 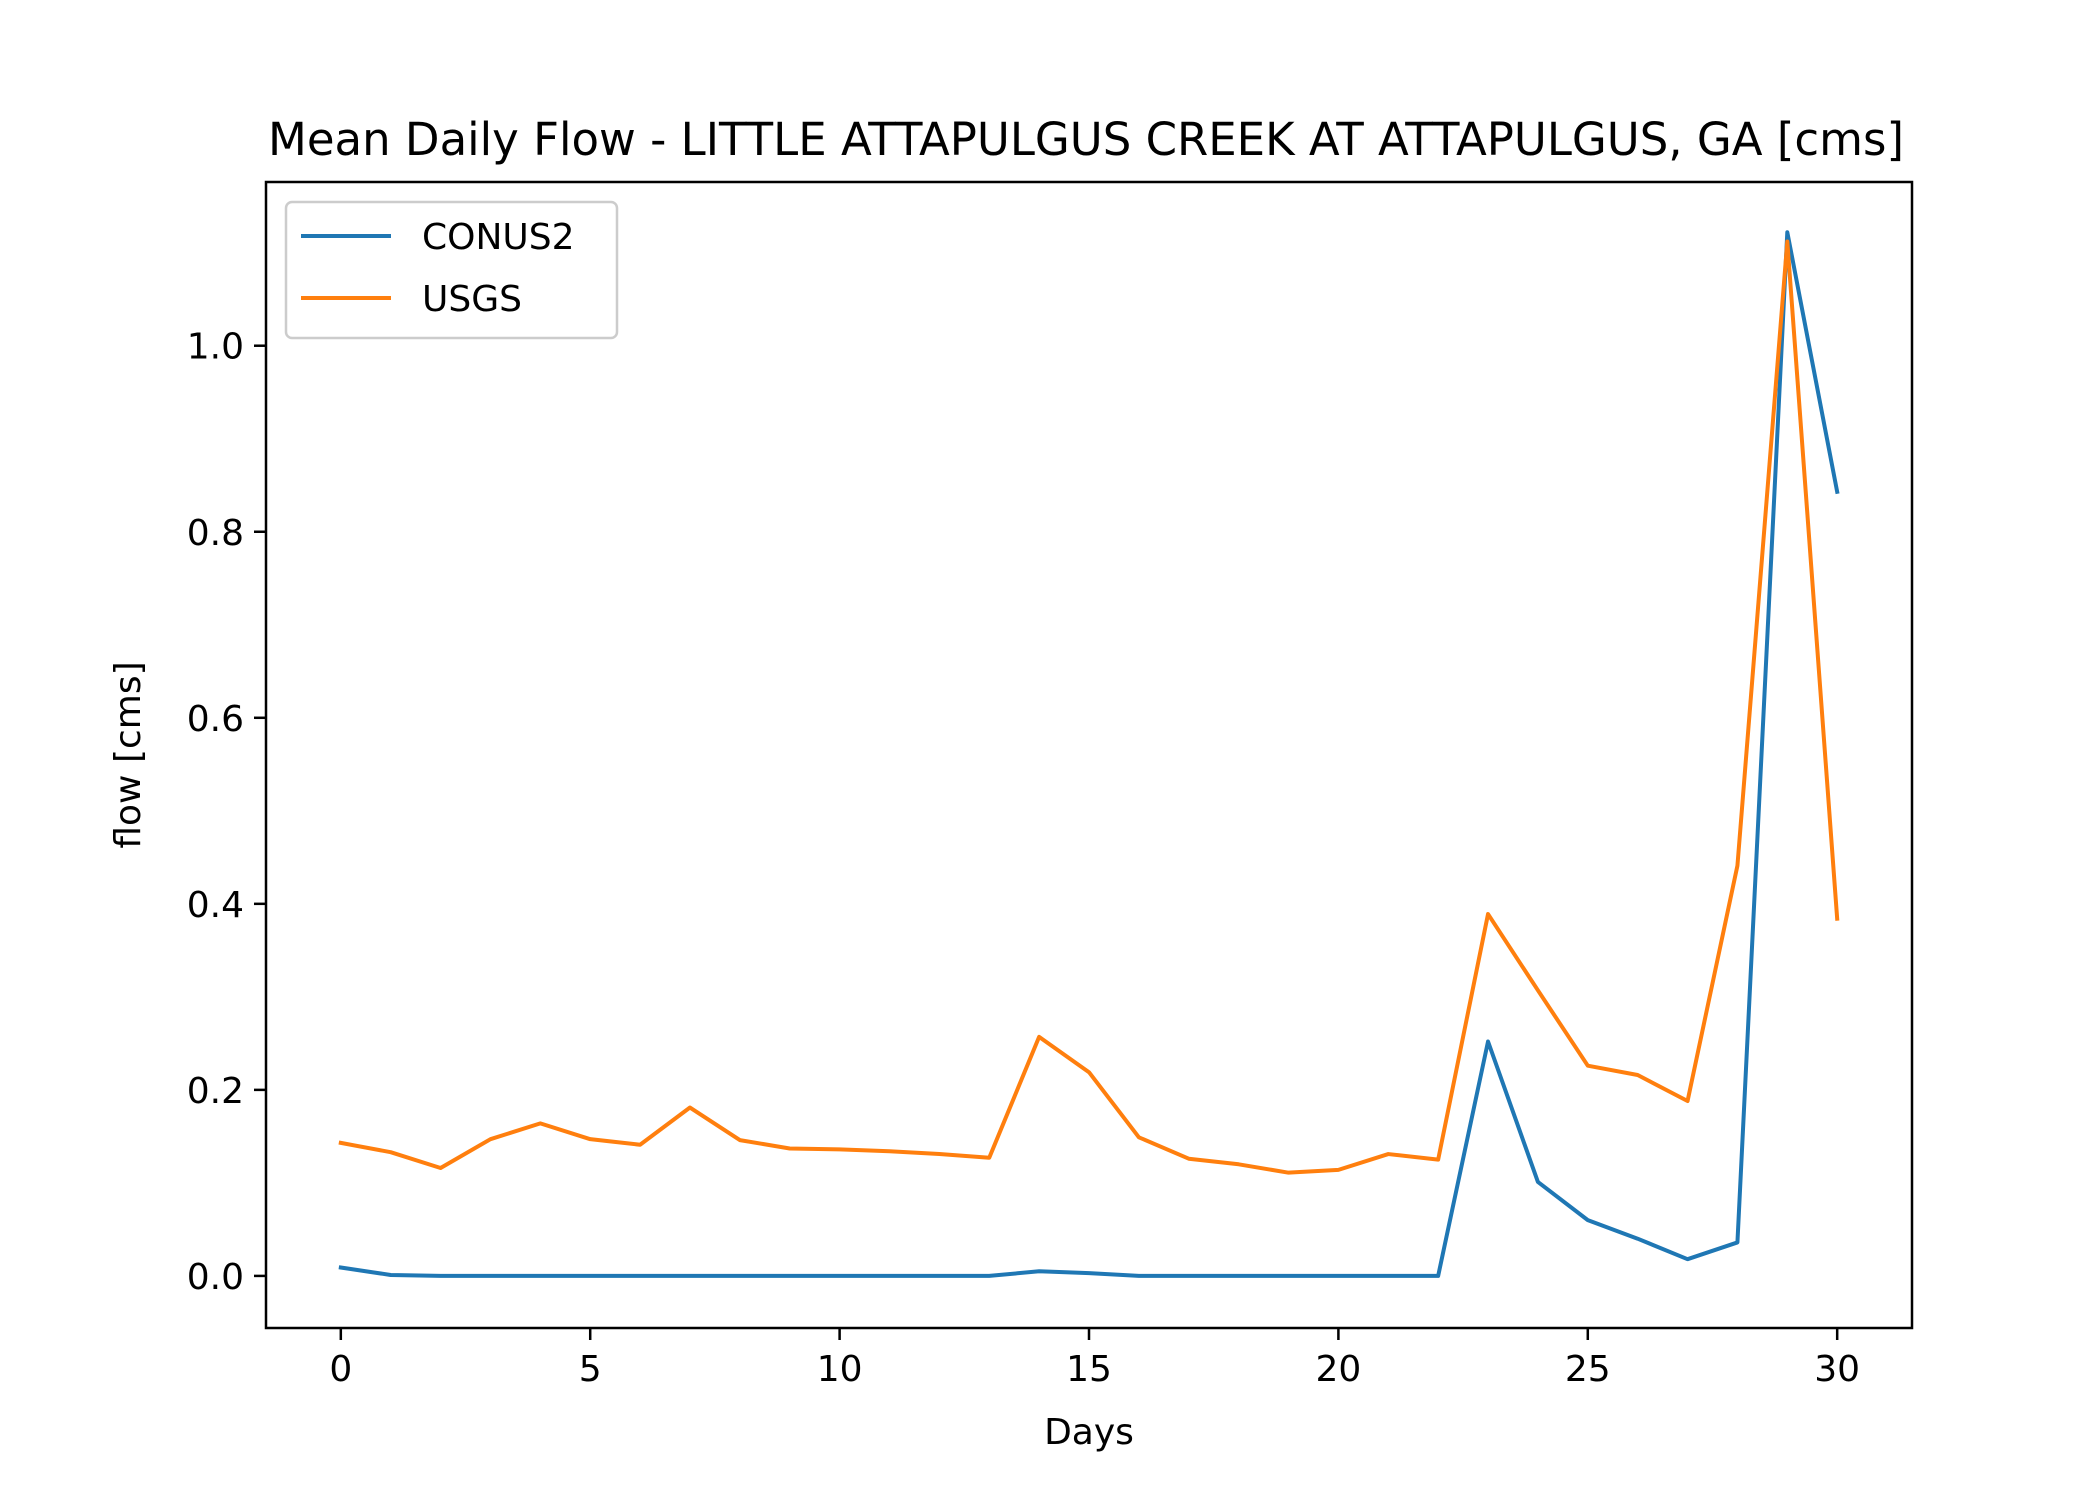 I want to click on x-axis-label: Days, so click(x=1089, y=1432).